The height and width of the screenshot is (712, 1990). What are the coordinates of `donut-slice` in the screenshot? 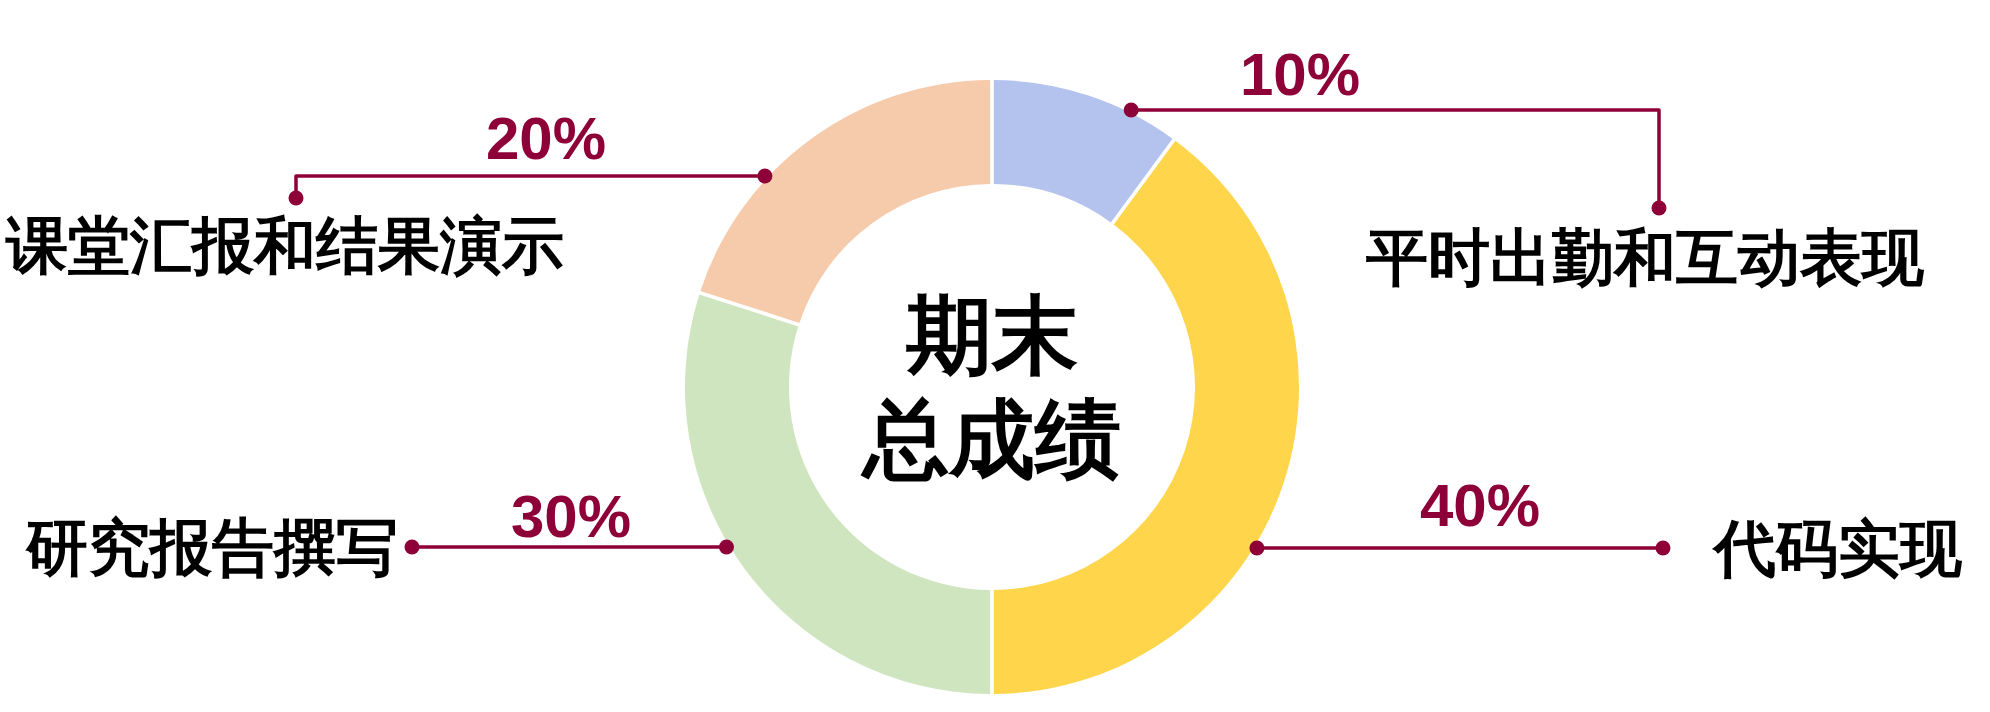 It's located at (1083, 151).